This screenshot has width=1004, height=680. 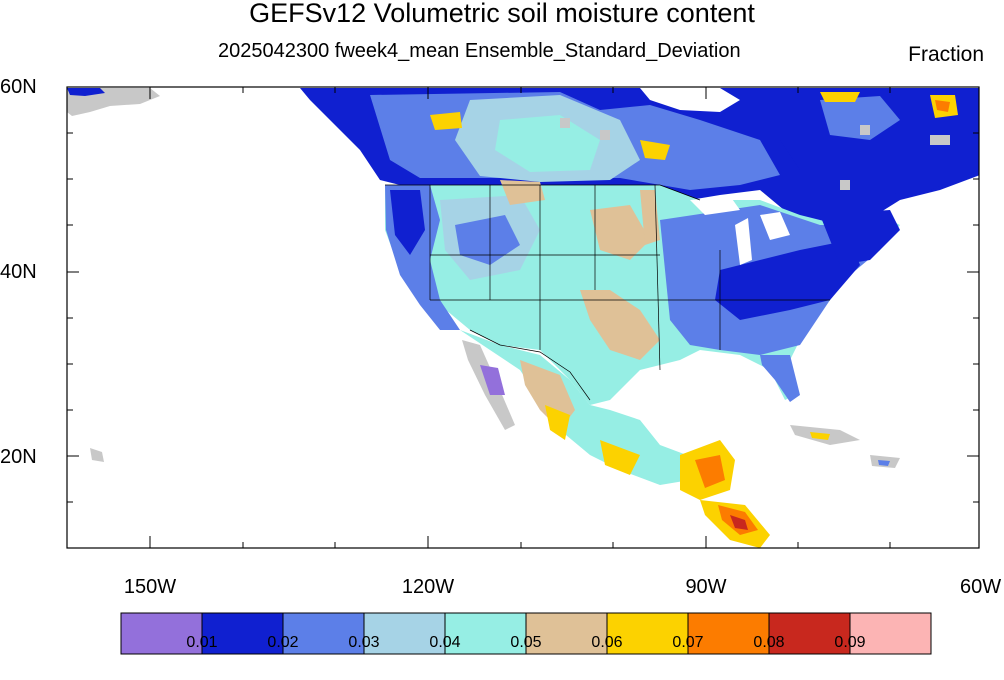 I want to click on us-mexico-border, so click(x=530, y=365).